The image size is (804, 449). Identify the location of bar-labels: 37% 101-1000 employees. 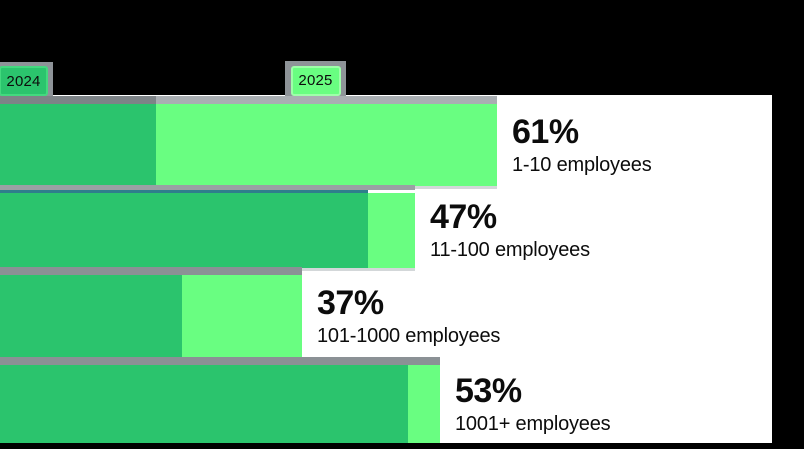
(408, 316).